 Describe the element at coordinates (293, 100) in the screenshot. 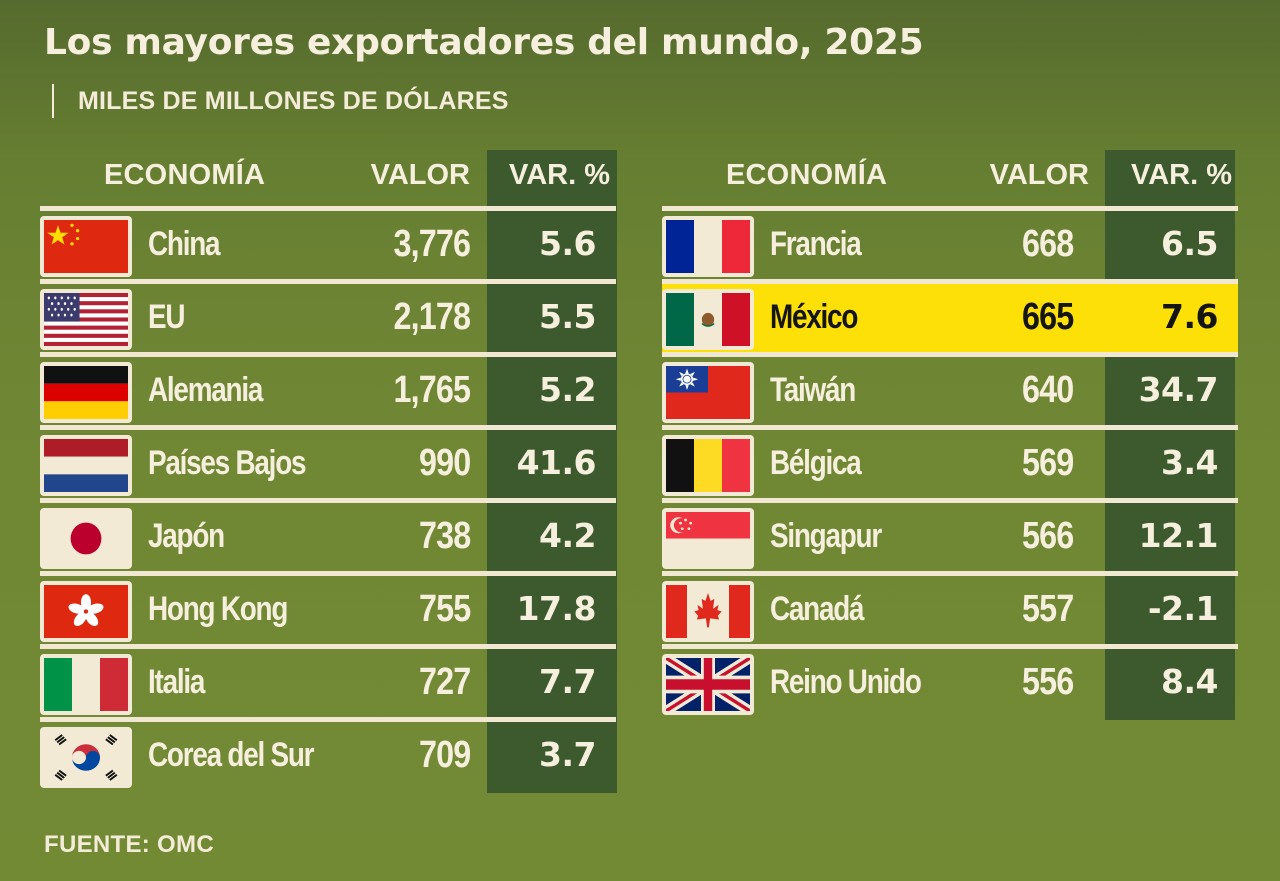

I see `subtitle: MILES DE MILLONES DE DÓLARES` at that location.